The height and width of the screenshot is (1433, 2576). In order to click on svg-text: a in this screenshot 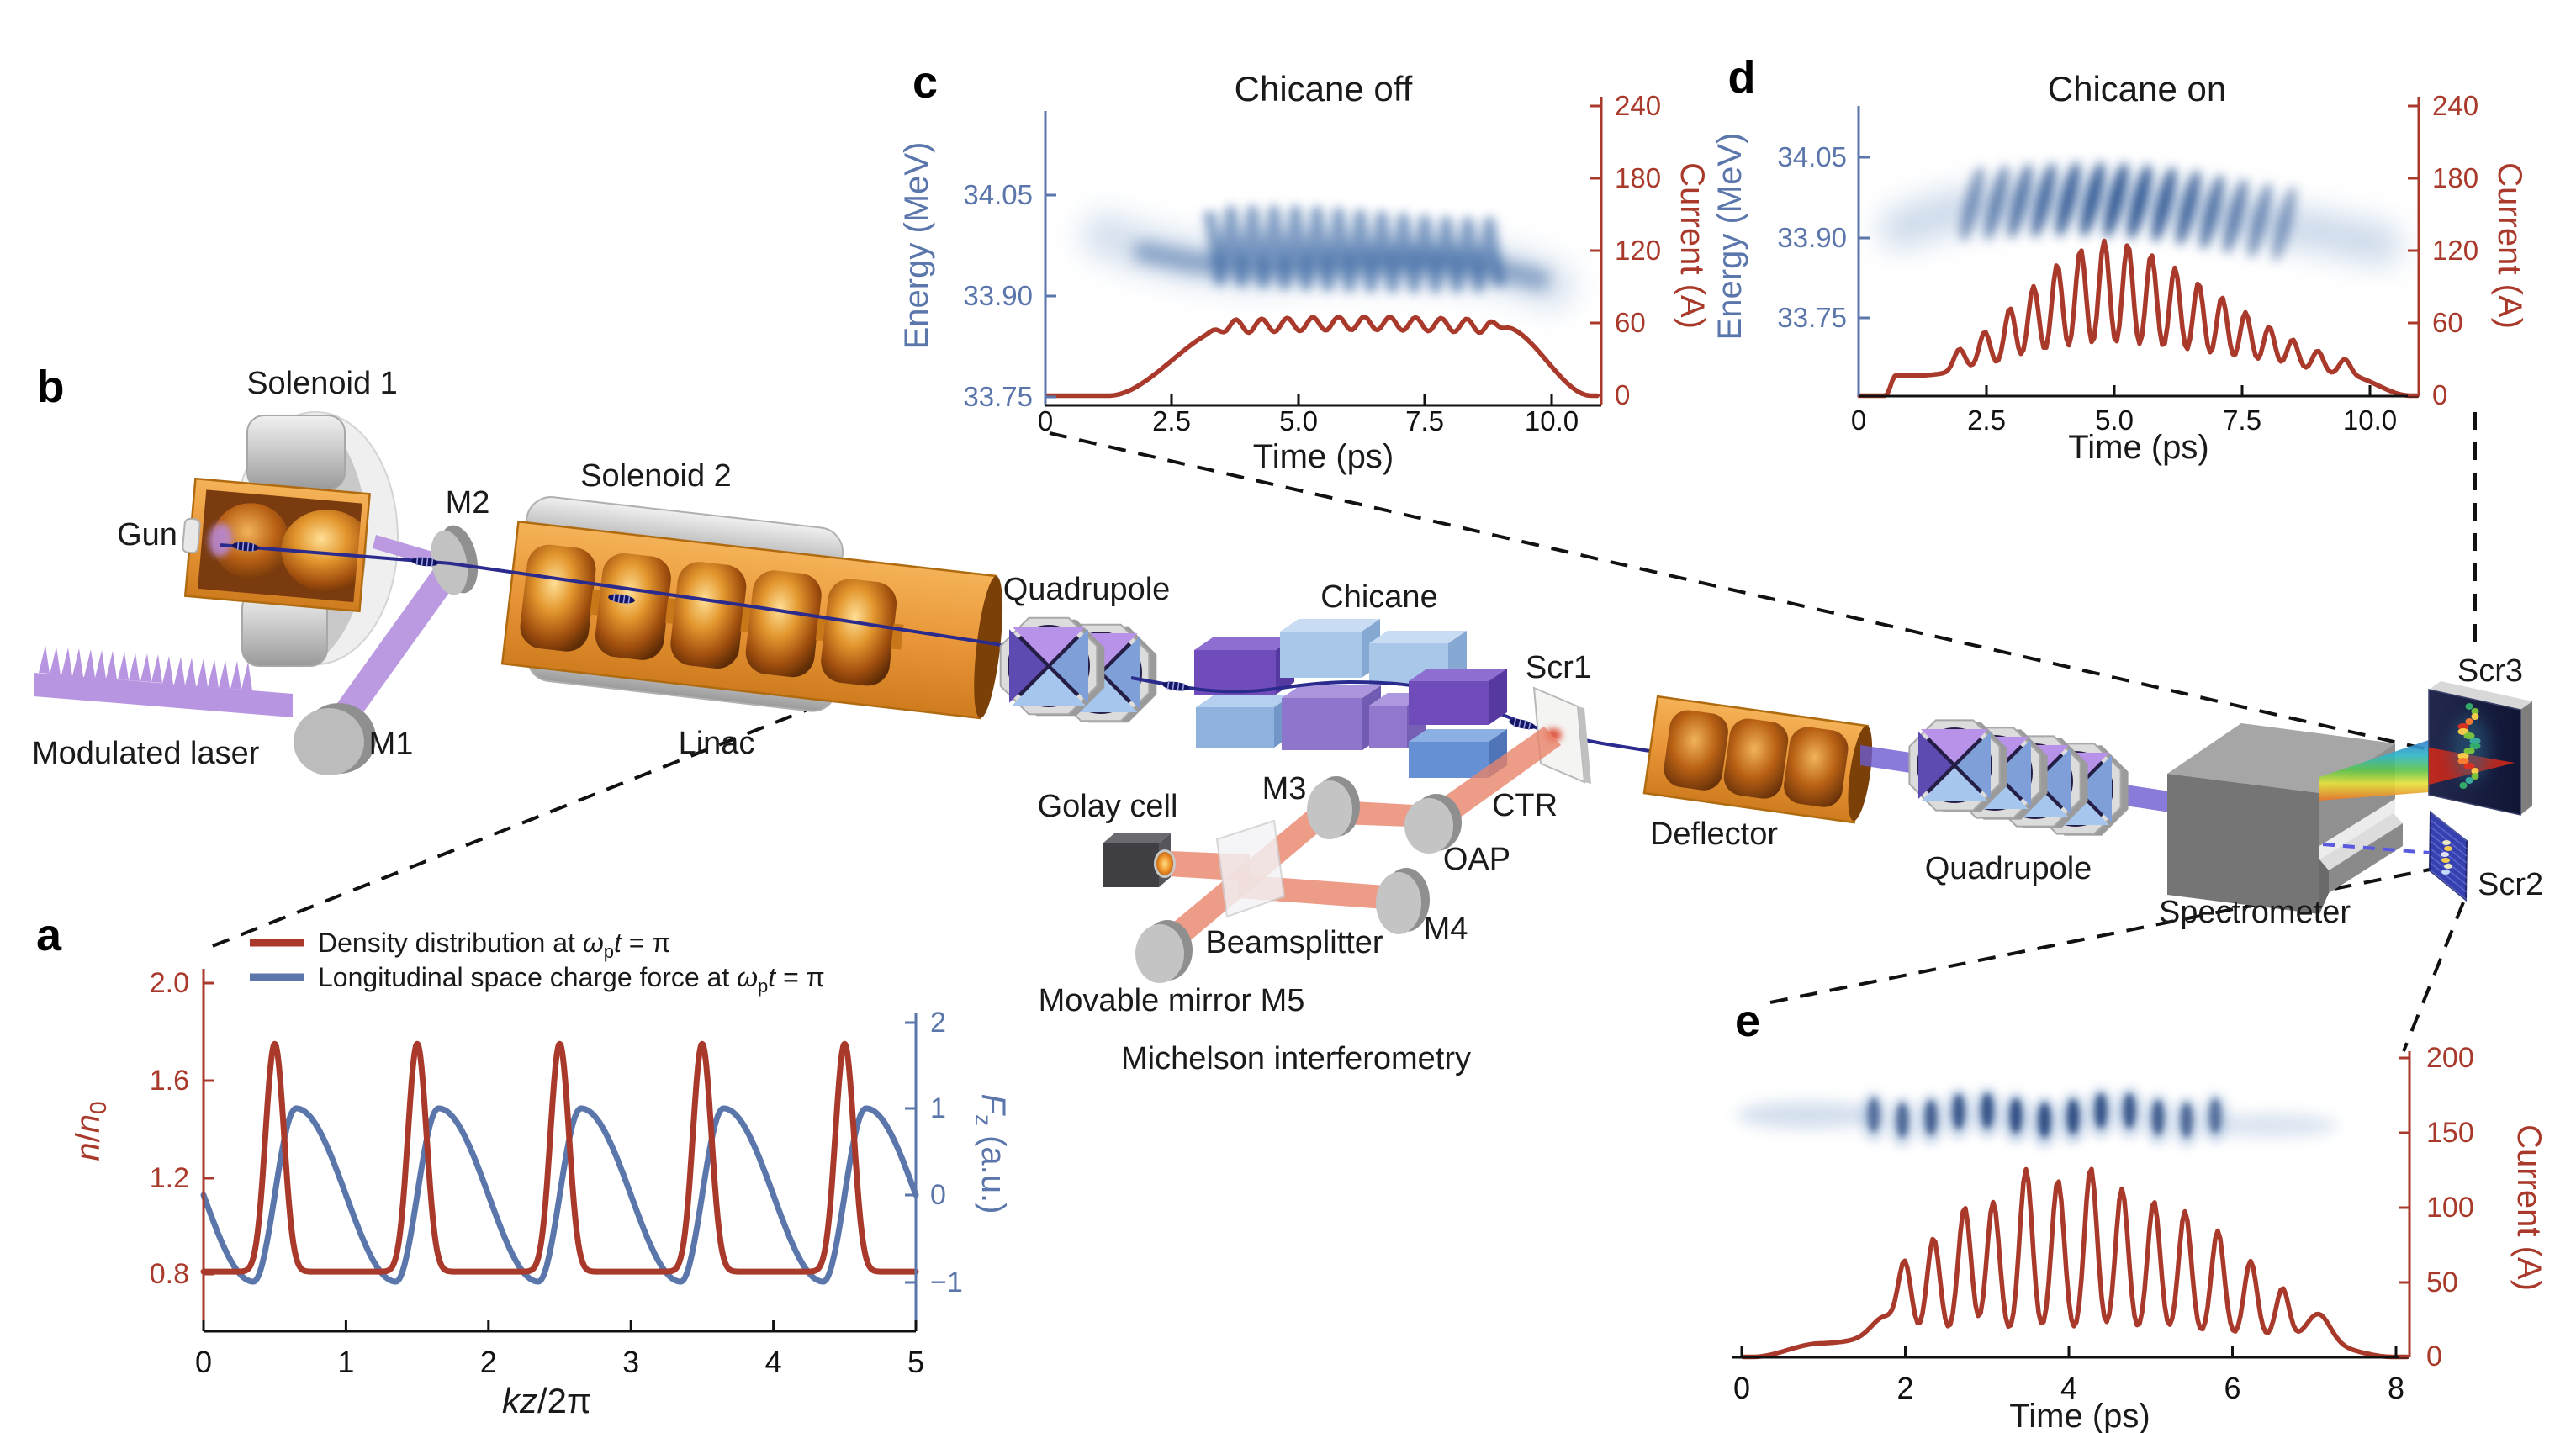, I will do `click(49, 935)`.